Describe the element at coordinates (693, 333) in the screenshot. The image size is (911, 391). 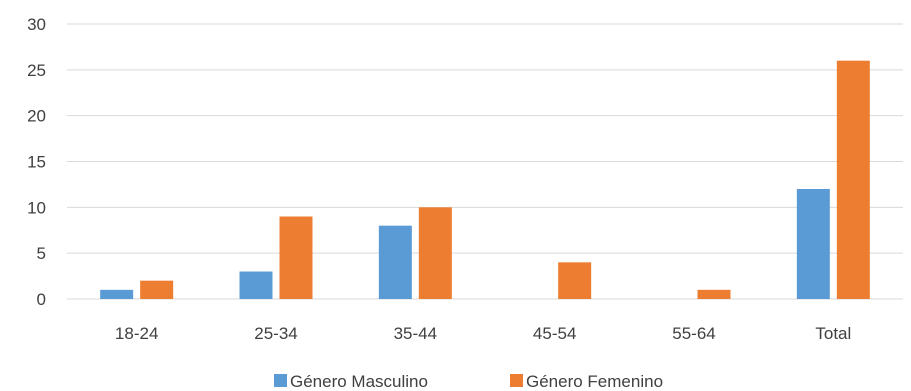
I see `x-tick-label: 55-64` at that location.